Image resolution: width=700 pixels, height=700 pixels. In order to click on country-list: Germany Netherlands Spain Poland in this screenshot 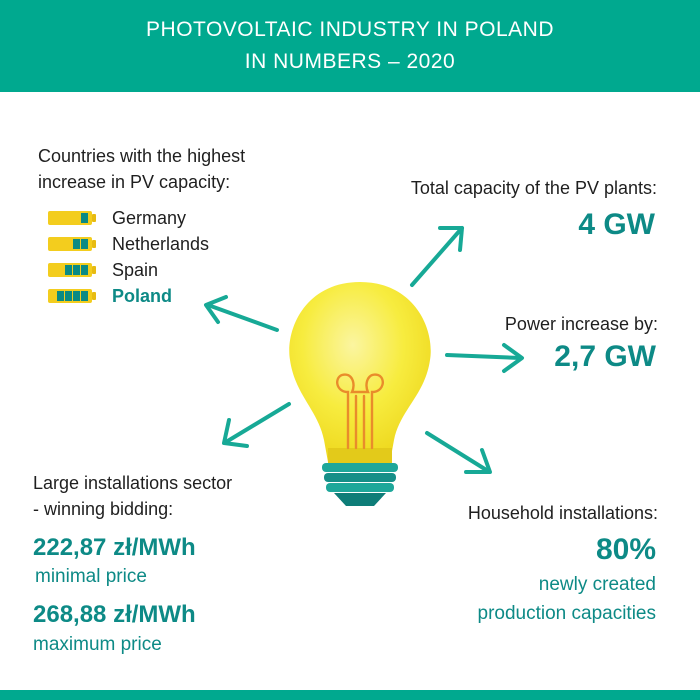, I will do `click(128, 257)`.